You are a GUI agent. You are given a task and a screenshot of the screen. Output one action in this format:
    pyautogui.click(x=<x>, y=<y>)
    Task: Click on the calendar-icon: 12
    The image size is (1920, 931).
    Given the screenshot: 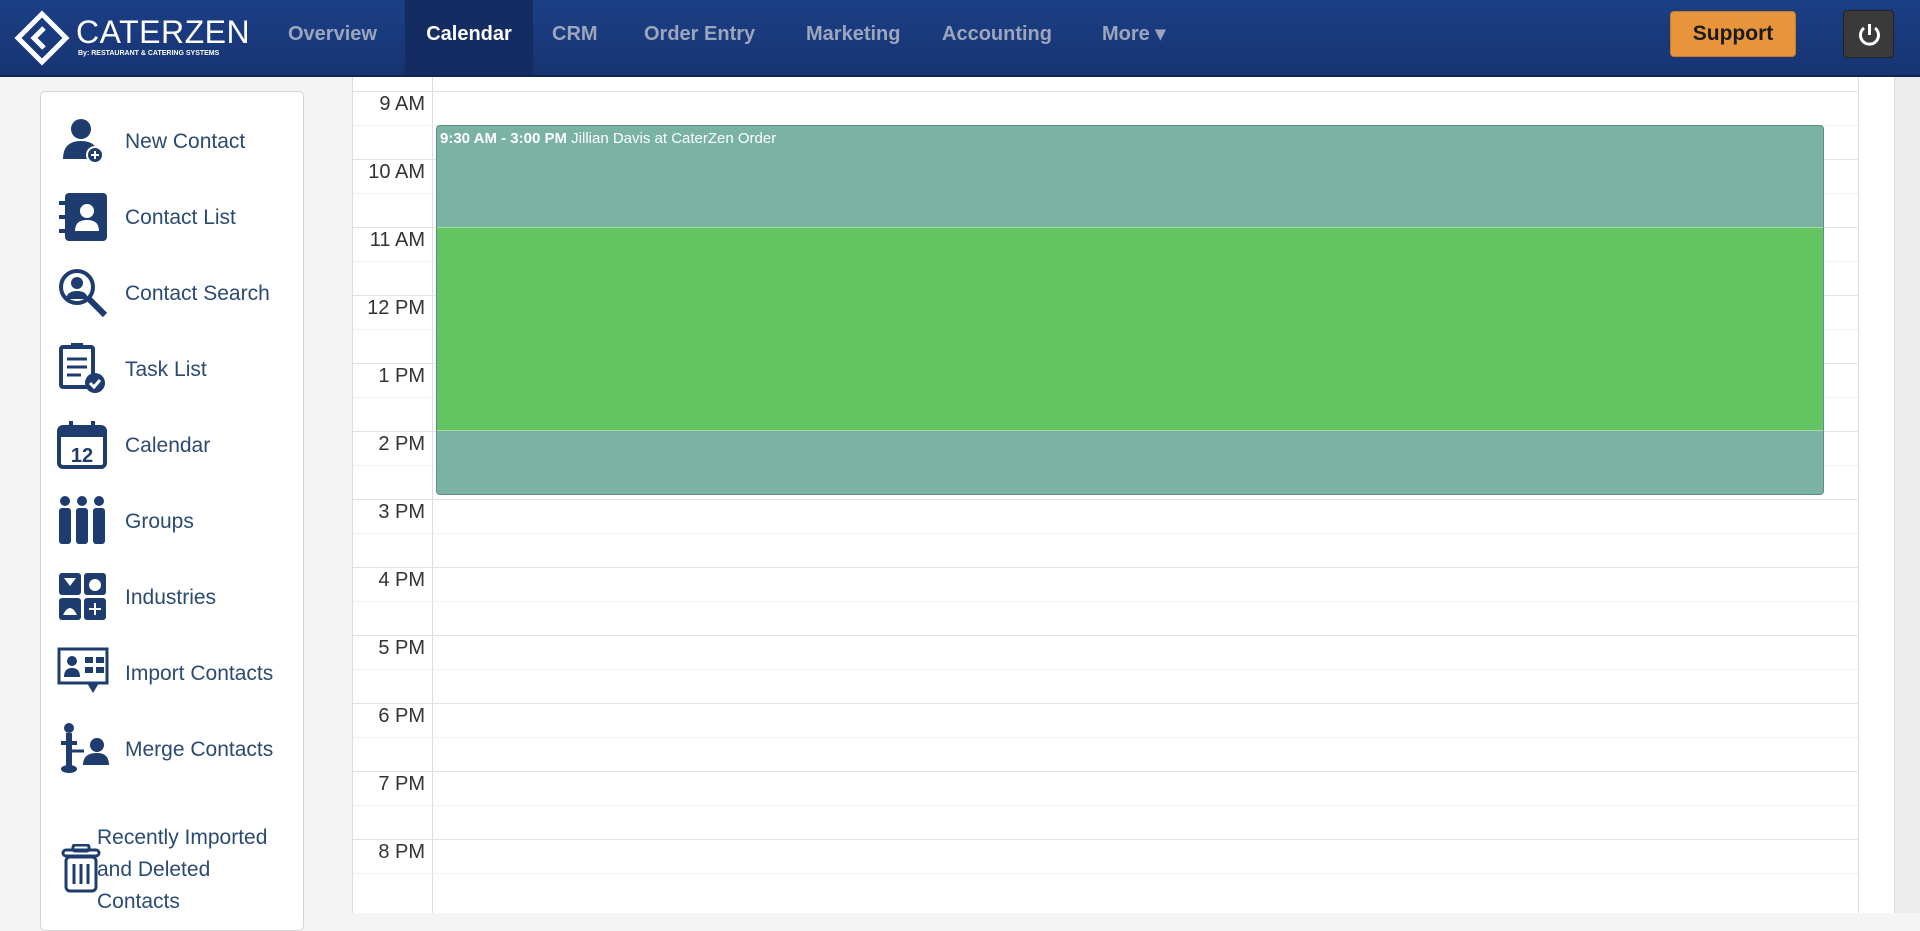 What is the action you would take?
    pyautogui.click(x=82, y=445)
    